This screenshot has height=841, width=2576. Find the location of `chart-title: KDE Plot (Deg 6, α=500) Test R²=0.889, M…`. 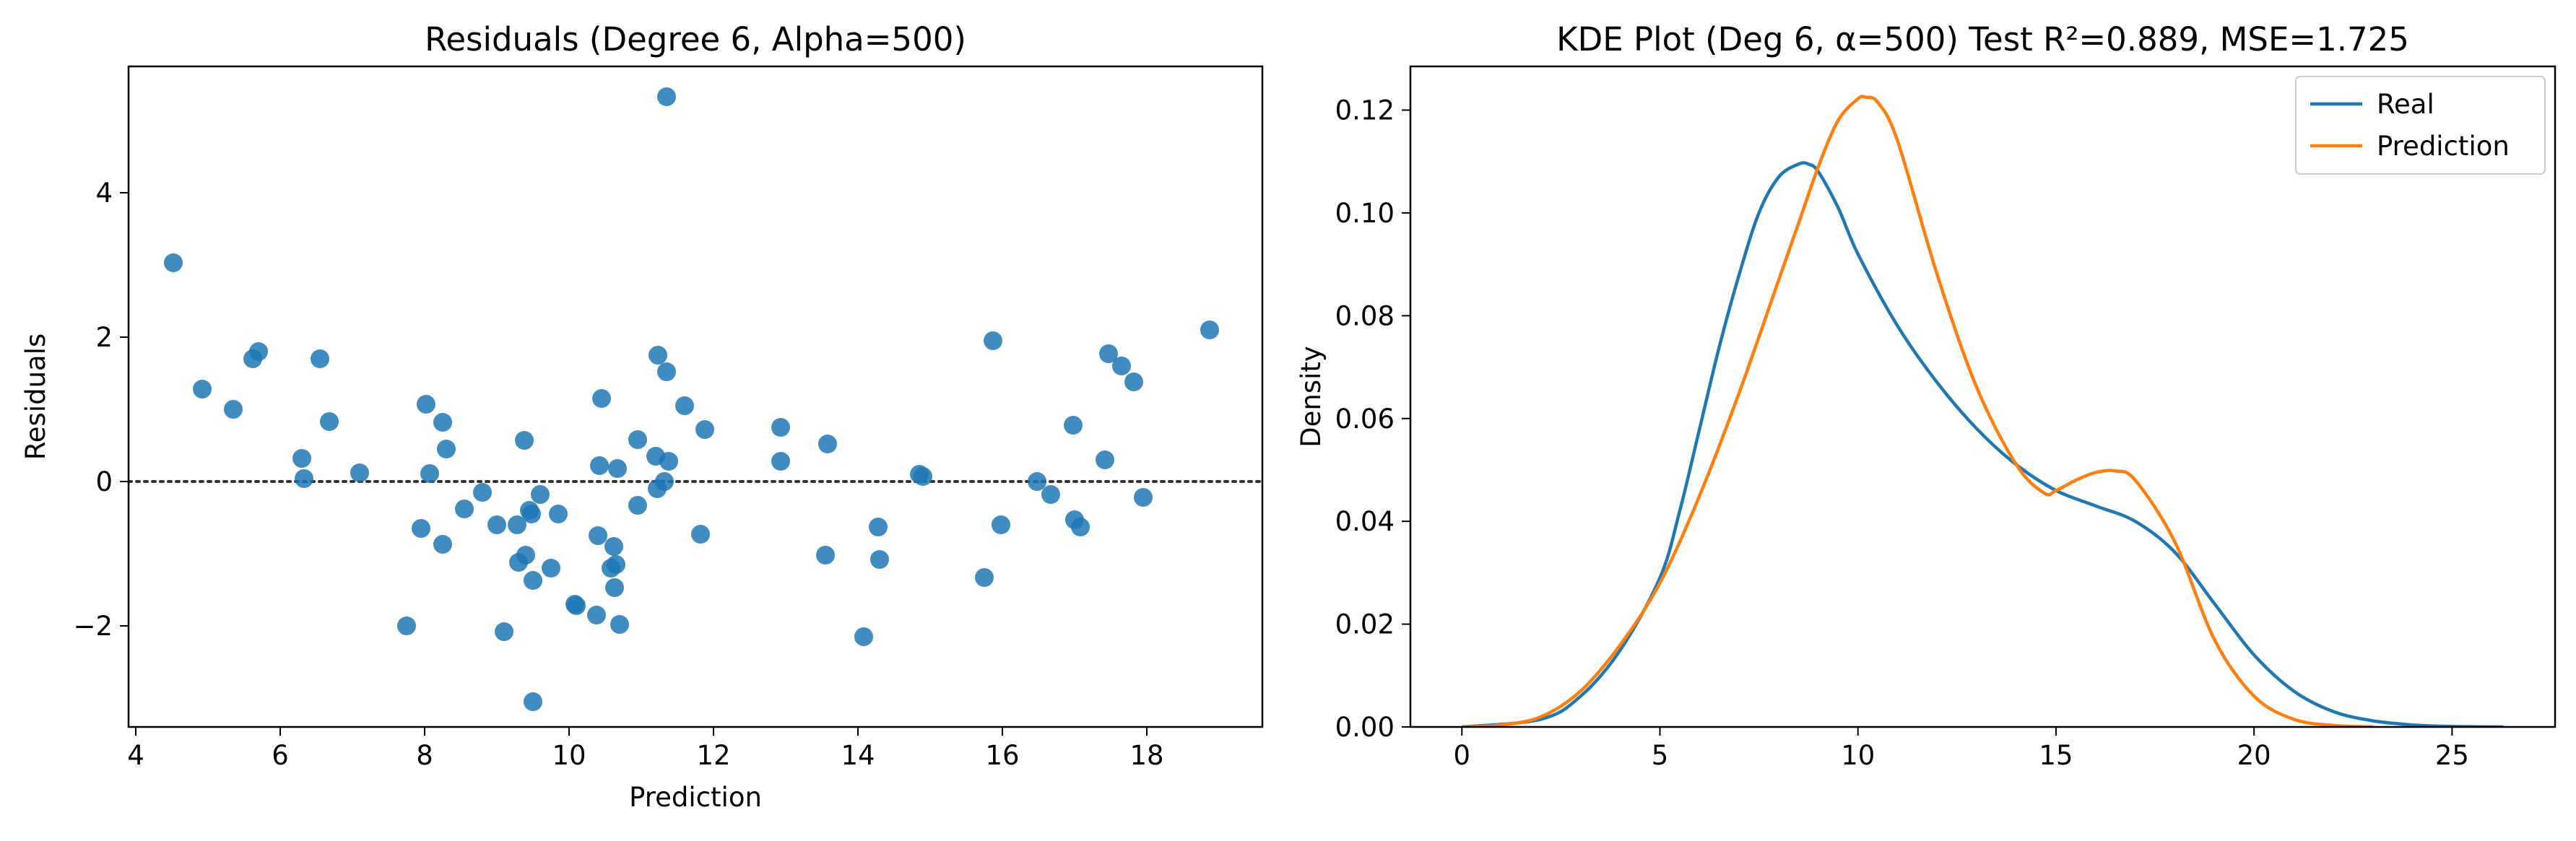

chart-title: KDE Plot (Deg 6, α=500) Test R²=0.889, M… is located at coordinates (1982, 39).